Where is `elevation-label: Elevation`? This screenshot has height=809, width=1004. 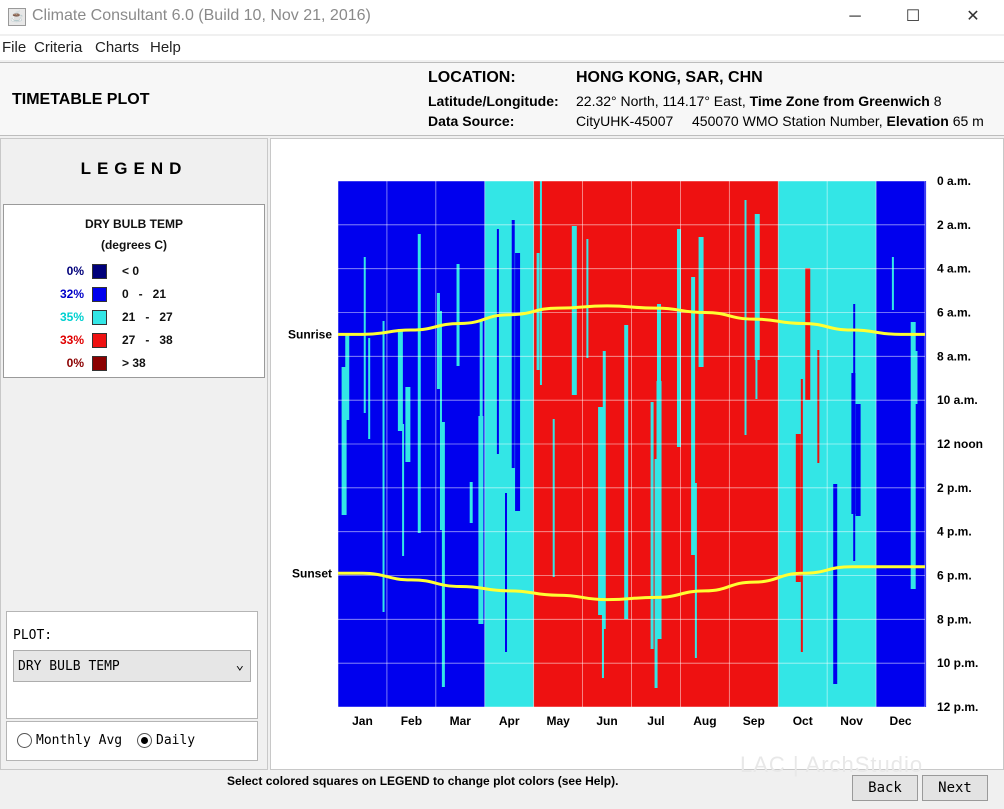
elevation-label: Elevation is located at coordinates (917, 121).